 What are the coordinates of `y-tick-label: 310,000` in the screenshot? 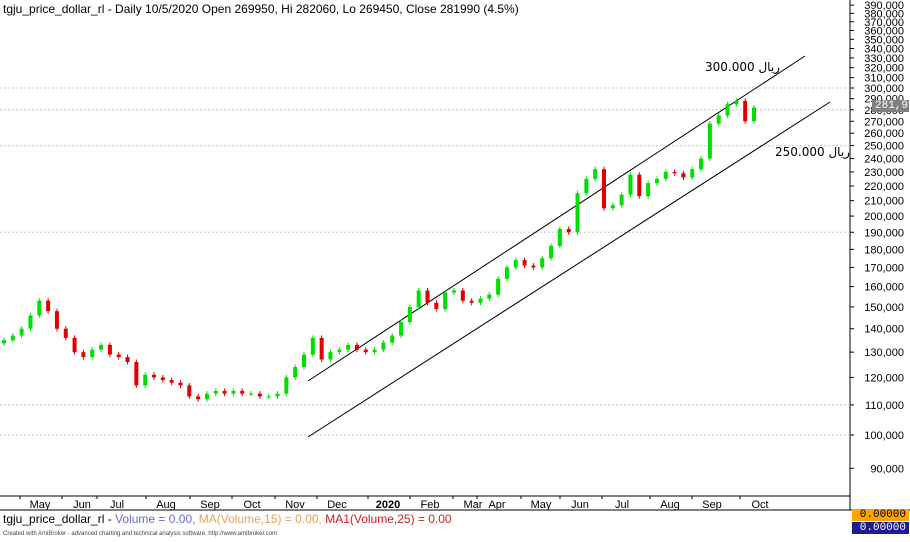 It's located at (884, 79).